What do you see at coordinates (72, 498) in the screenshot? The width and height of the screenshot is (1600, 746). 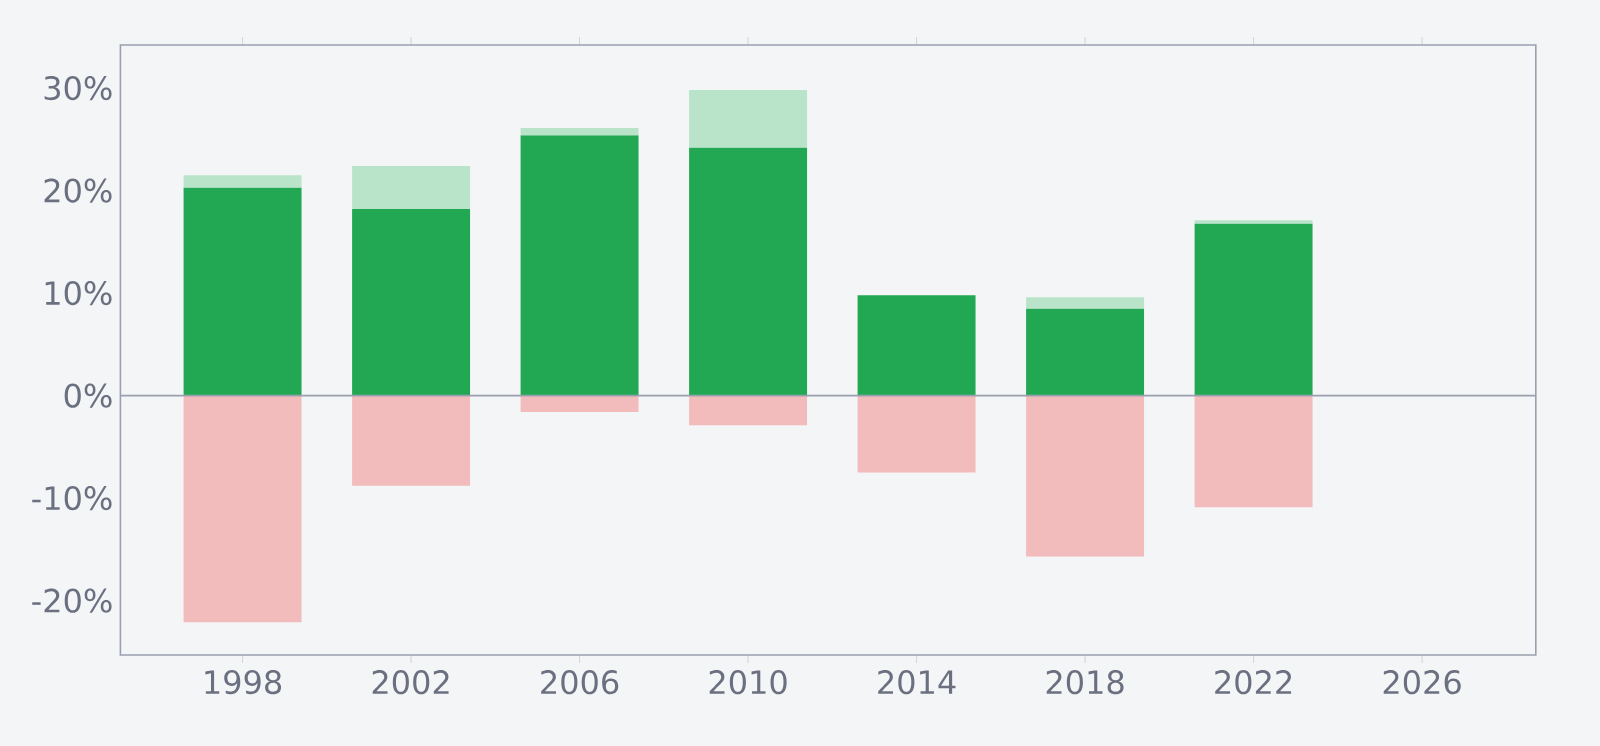 I see `y-tick-label: -10%` at bounding box center [72, 498].